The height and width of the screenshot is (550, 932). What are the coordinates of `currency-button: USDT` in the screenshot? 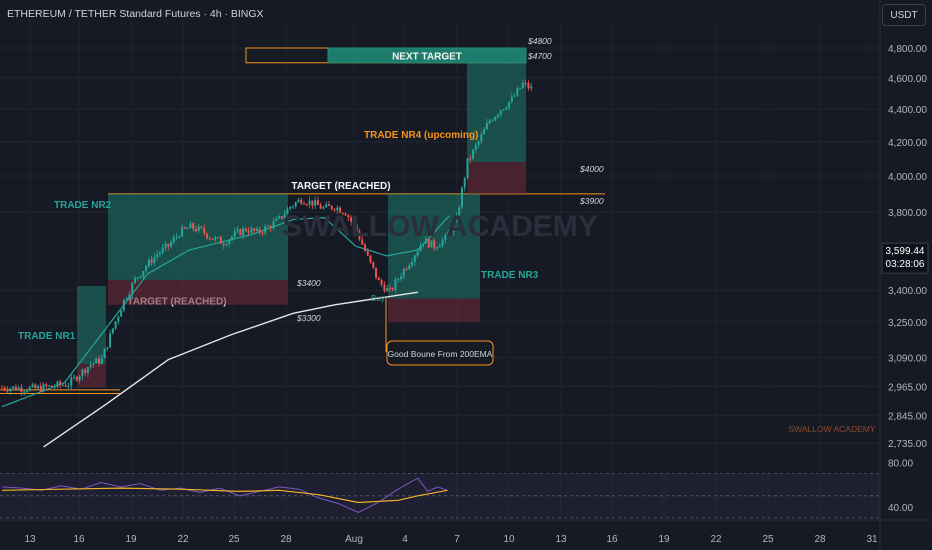 It's located at (904, 15).